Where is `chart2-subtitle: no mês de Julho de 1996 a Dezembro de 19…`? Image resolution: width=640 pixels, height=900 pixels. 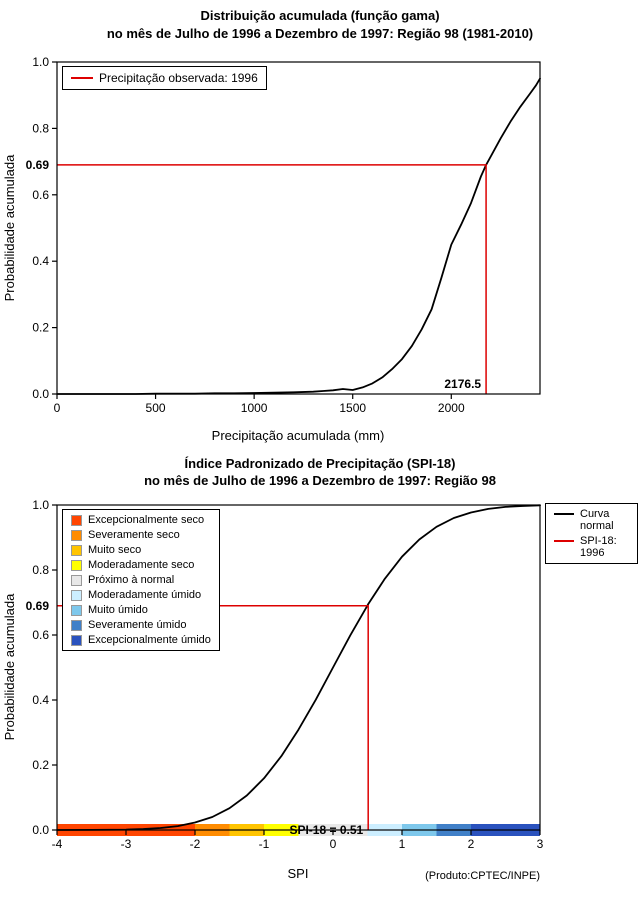 chart2-subtitle: no mês de Julho de 1996 a Dezembro de 19… is located at coordinates (320, 480).